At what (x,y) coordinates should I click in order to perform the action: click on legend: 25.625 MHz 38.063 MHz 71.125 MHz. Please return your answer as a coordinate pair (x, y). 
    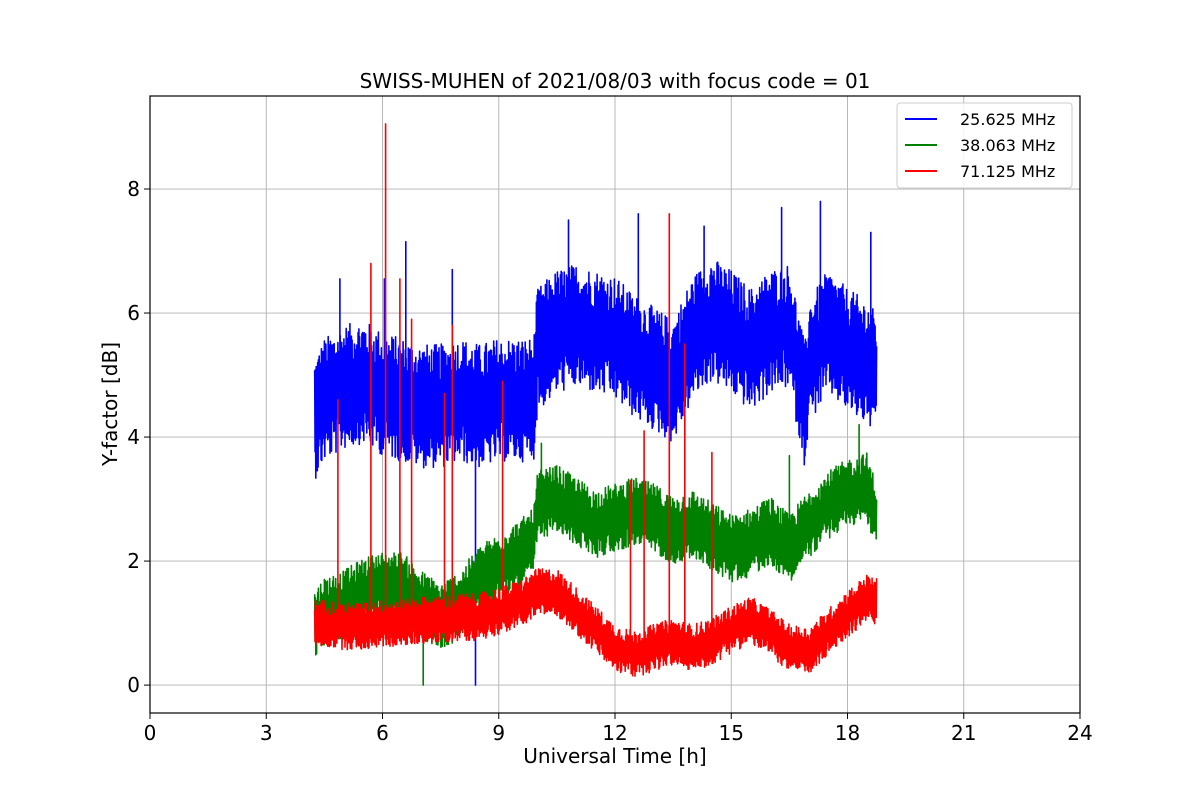
    Looking at the image, I should click on (984, 145).